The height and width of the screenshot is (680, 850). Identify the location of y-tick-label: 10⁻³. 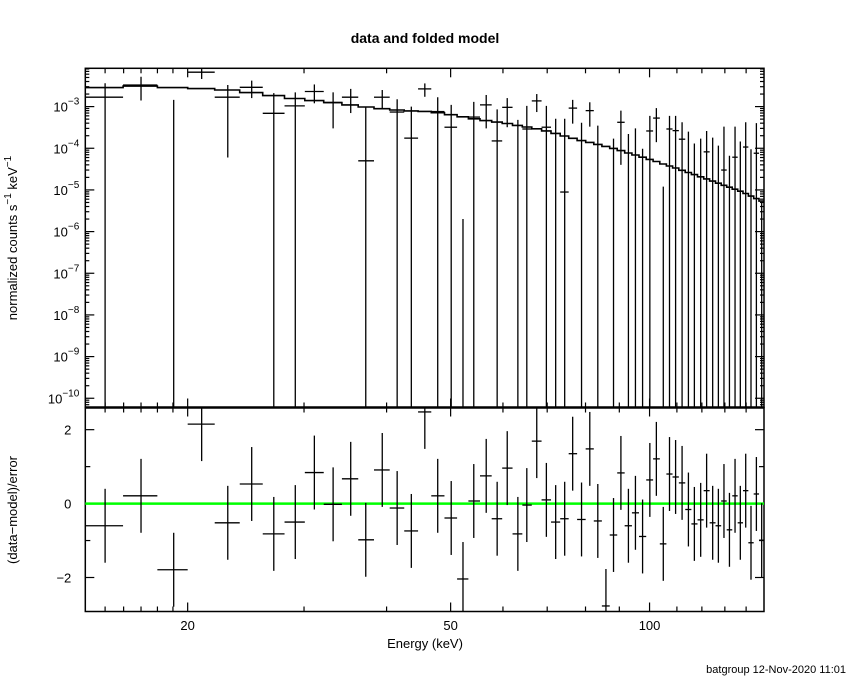
(66, 106).